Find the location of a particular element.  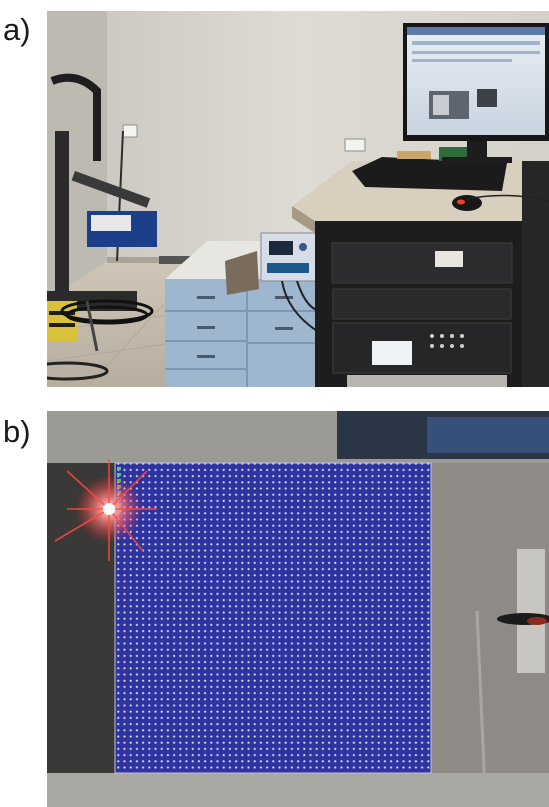

panel-a-label: a) is located at coordinates (17, 29).